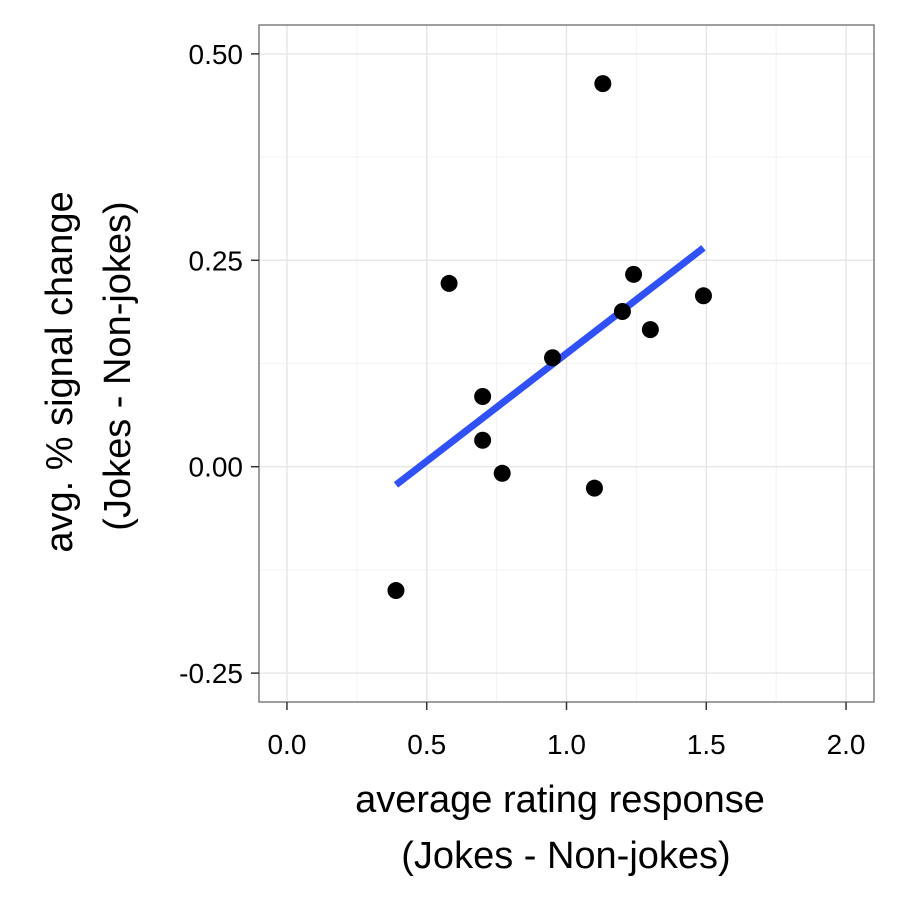 Image resolution: width=900 pixels, height=900 pixels. What do you see at coordinates (211, 673) in the screenshot?
I see `y-tick-label: -0.25` at bounding box center [211, 673].